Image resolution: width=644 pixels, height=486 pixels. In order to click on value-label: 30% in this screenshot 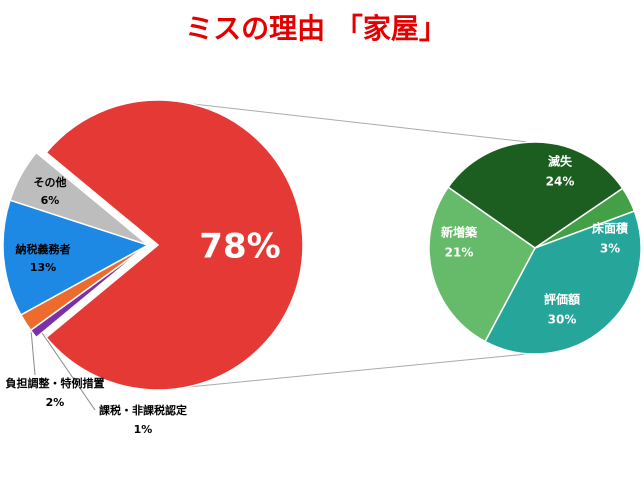, I will do `click(562, 320)`.